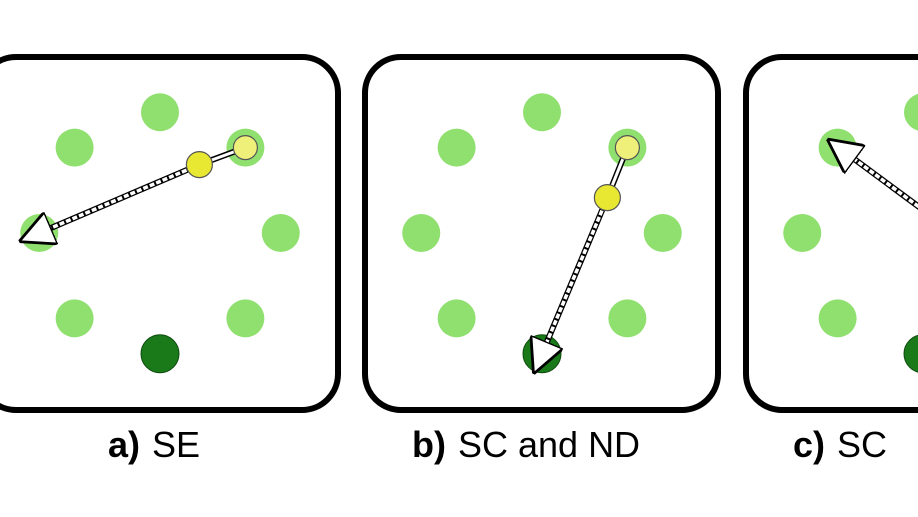  I want to click on panel-caption: a) SE, so click(154, 444).